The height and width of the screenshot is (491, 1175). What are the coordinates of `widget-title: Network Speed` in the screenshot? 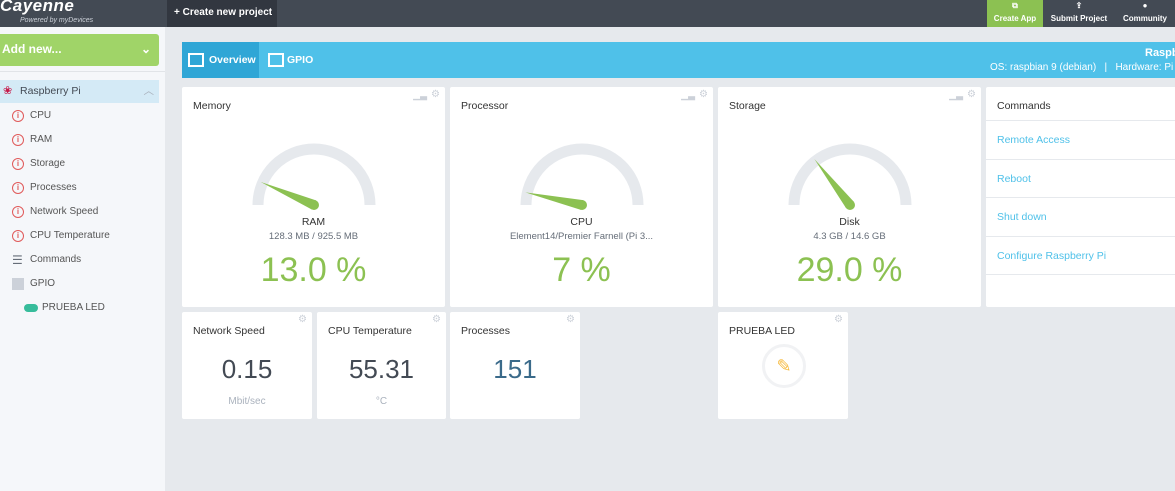 It's located at (229, 331).